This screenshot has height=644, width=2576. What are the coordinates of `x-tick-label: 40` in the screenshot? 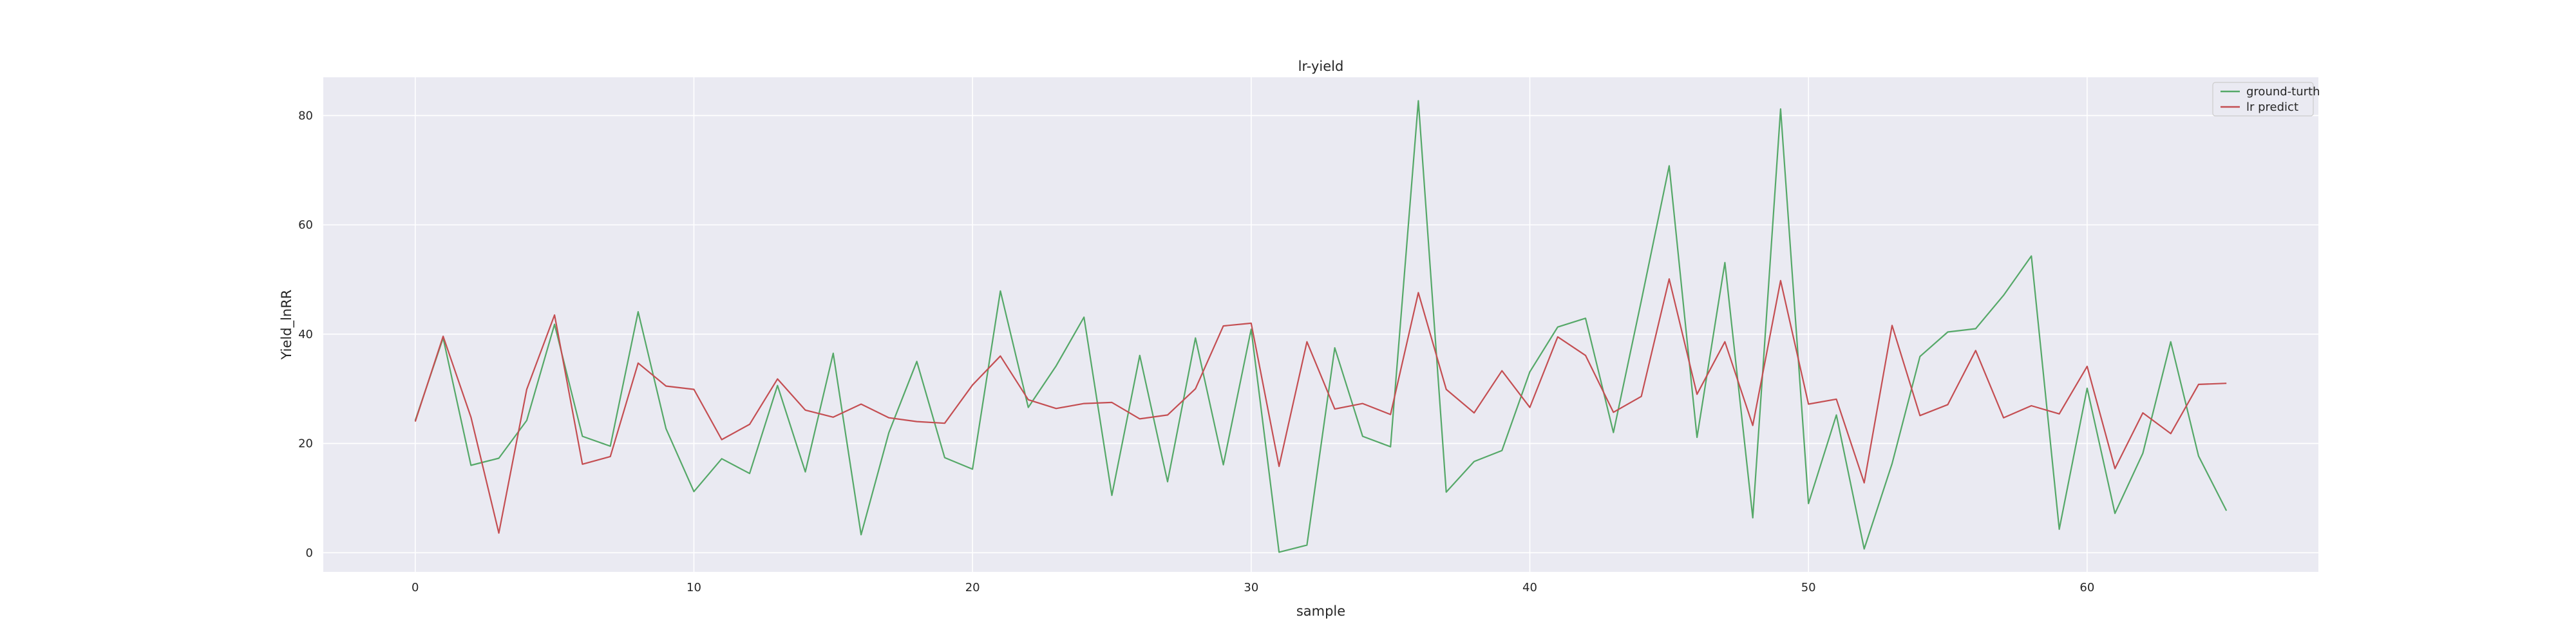 It's located at (1529, 587).